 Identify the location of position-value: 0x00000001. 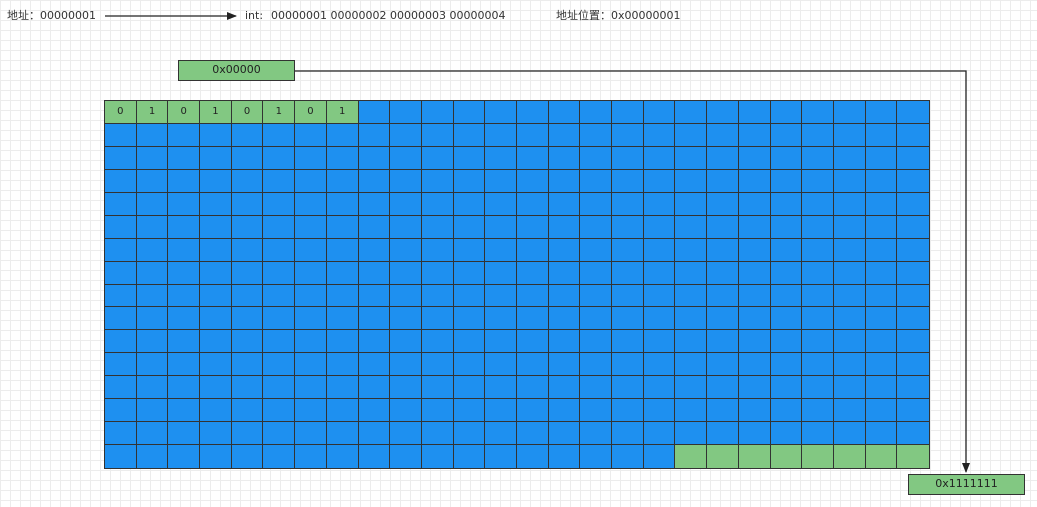
(646, 15).